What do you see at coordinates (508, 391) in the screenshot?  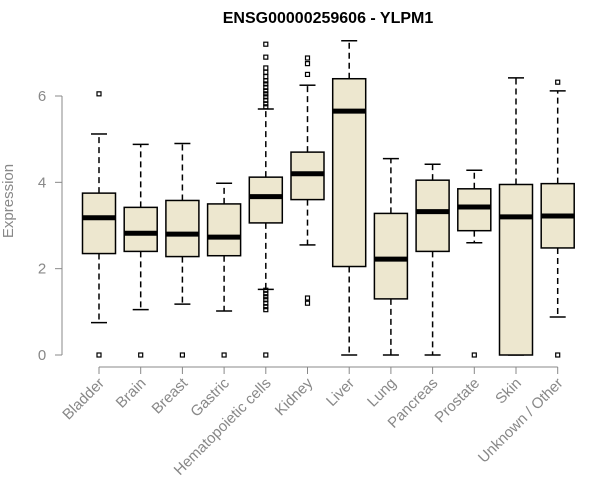 I see `x-tick-label: Skin` at bounding box center [508, 391].